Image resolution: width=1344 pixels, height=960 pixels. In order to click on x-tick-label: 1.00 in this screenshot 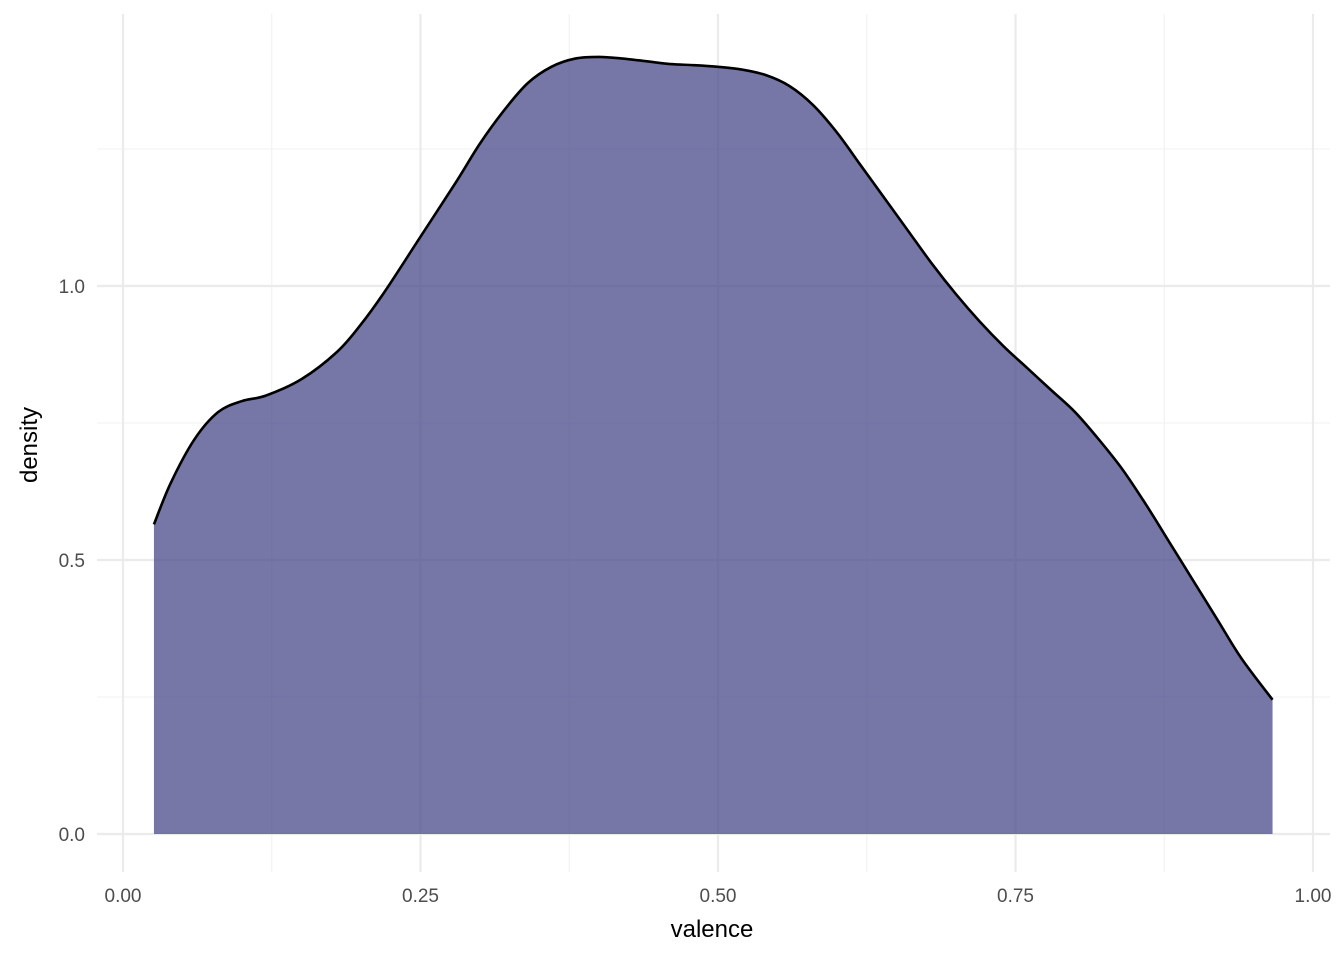, I will do `click(1313, 896)`.